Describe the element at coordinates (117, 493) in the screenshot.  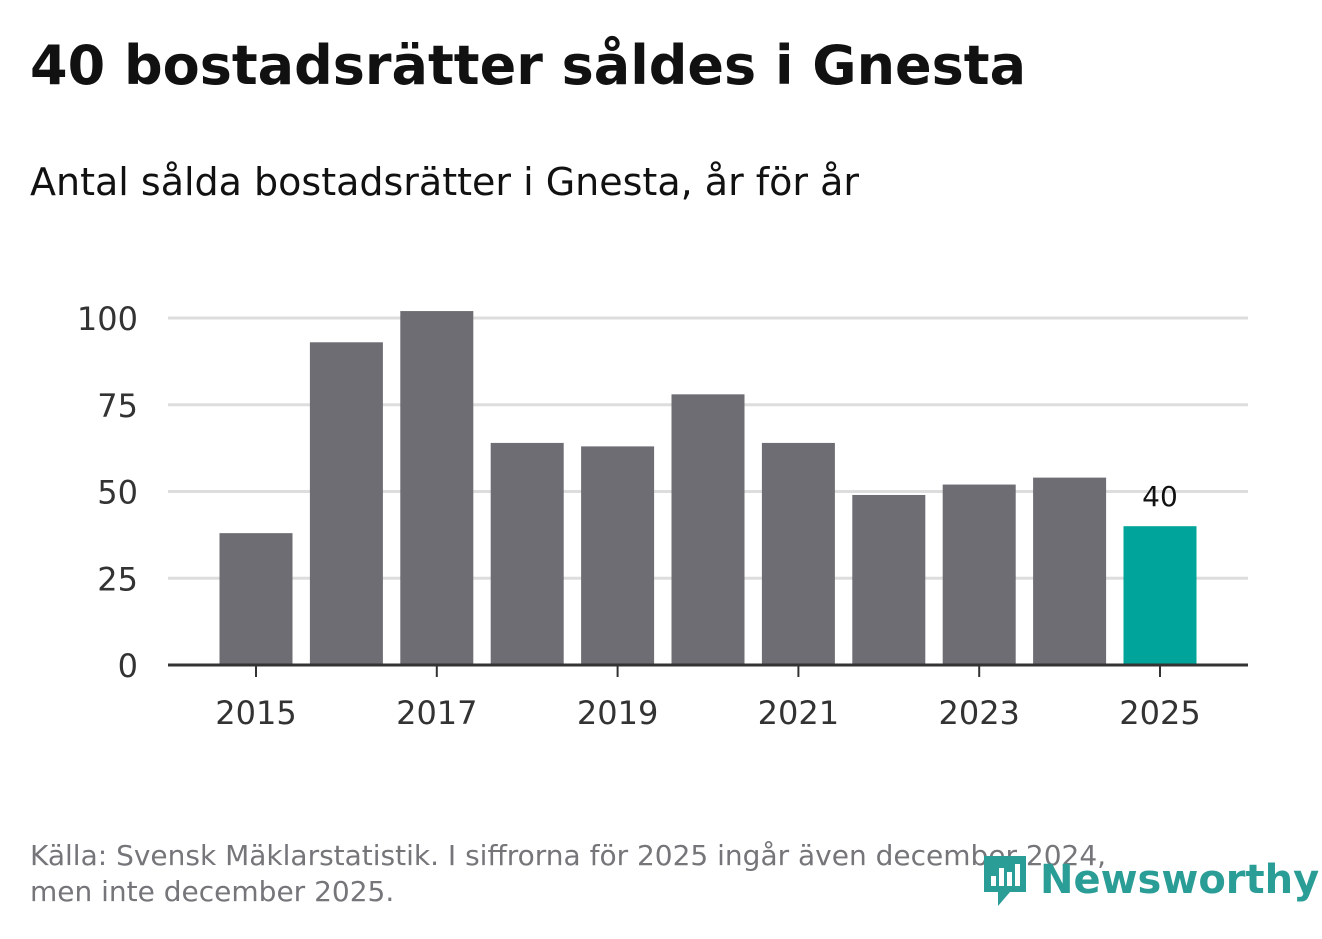
I see `y-tick-label-50: 50` at that location.